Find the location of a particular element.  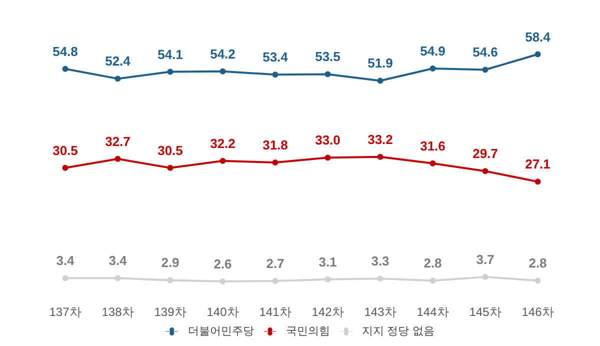

data-label: 51.9 is located at coordinates (380, 63).